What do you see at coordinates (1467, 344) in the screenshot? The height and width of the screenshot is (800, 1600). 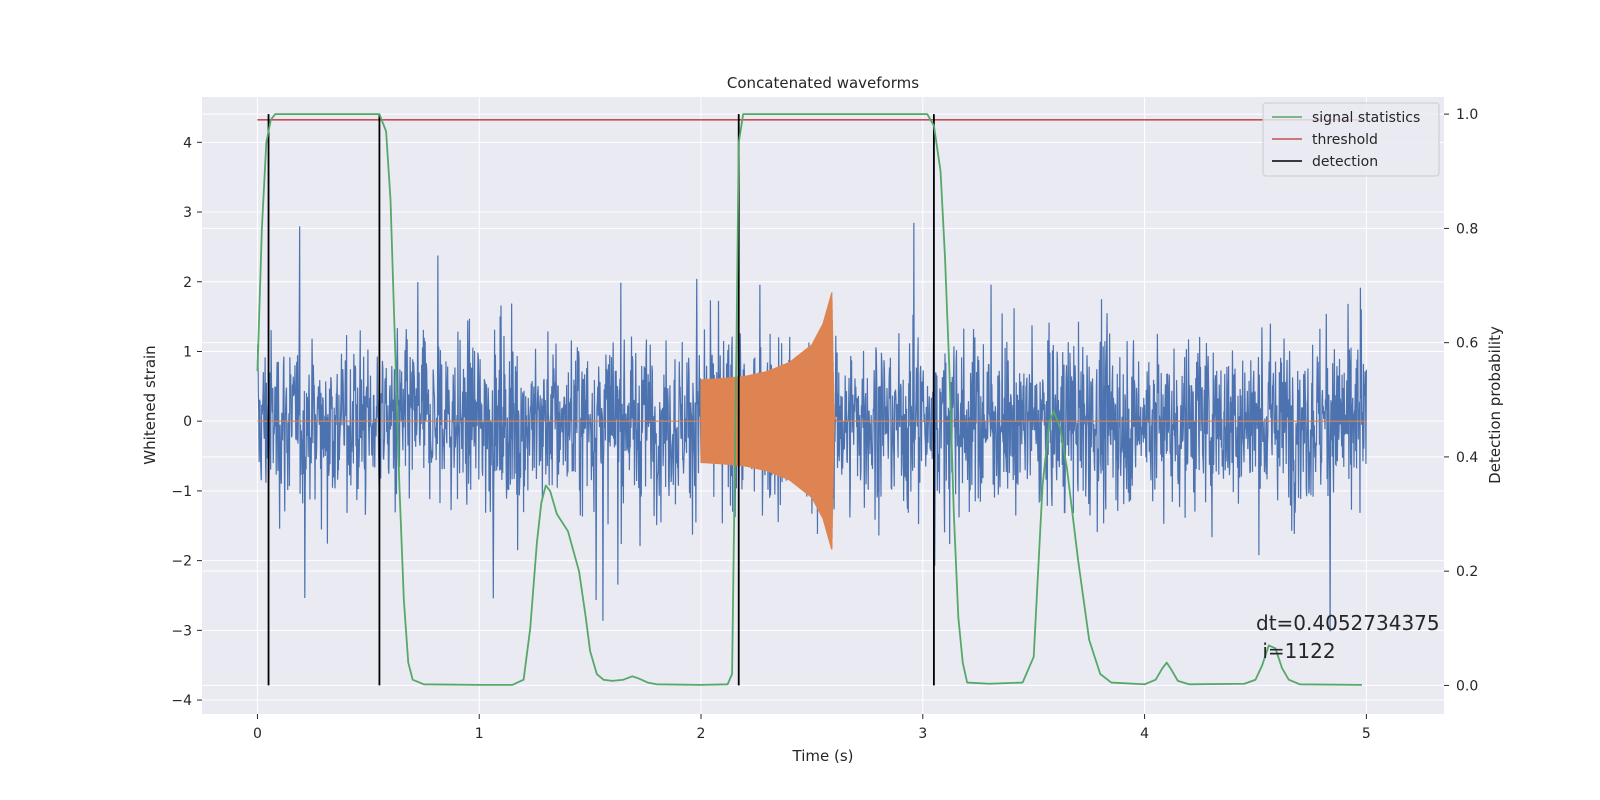 I see `y2-tick-label: 0.6` at bounding box center [1467, 344].